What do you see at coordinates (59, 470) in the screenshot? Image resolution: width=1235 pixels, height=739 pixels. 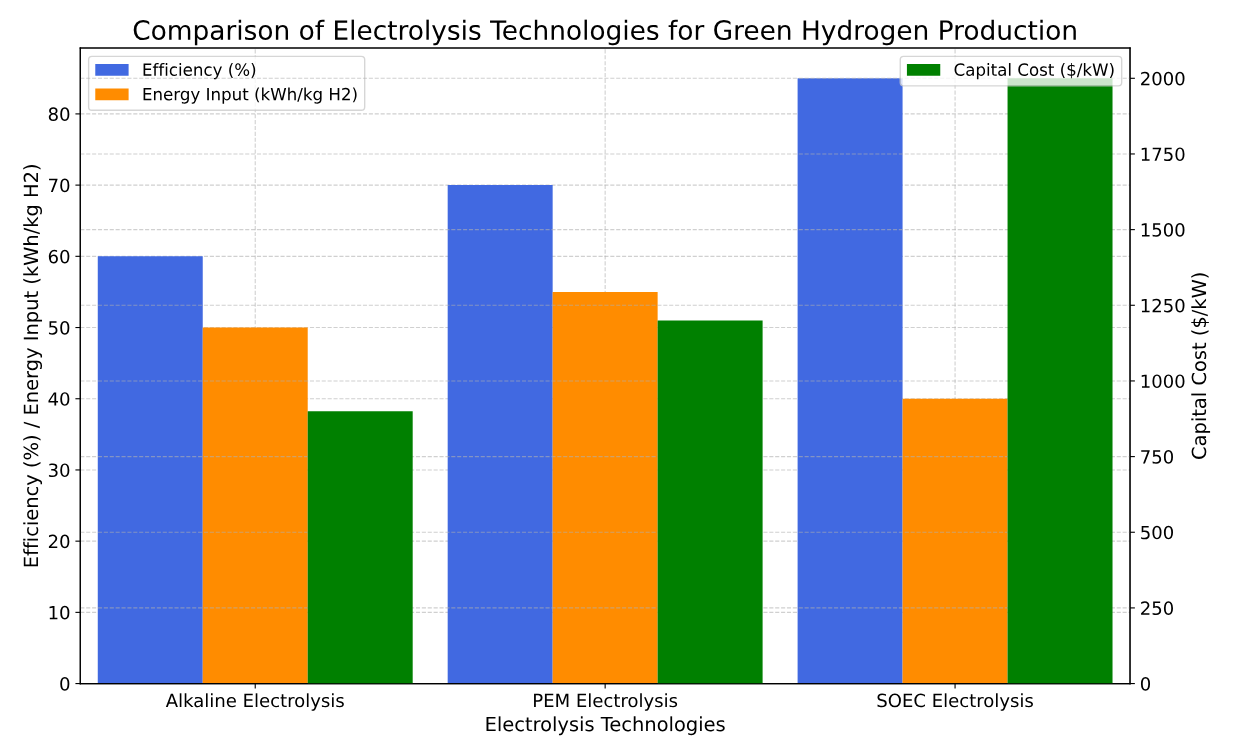 I see `y-tick-label: 30` at bounding box center [59, 470].